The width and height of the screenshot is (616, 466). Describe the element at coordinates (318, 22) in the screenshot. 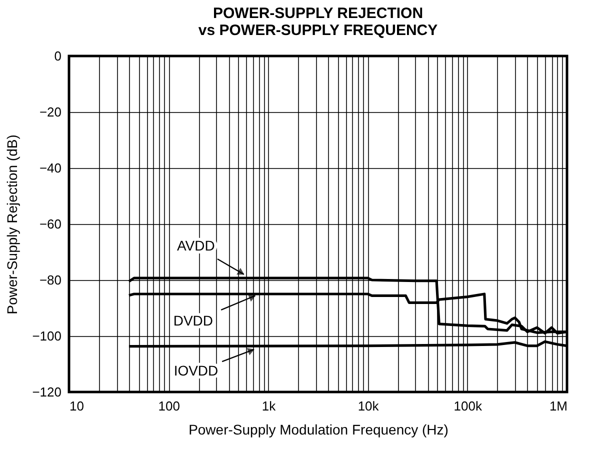

I see `chart-title: POWER-SUPPLY REJECTION vs POWER-SUPPLY FREQUENCY` at that location.